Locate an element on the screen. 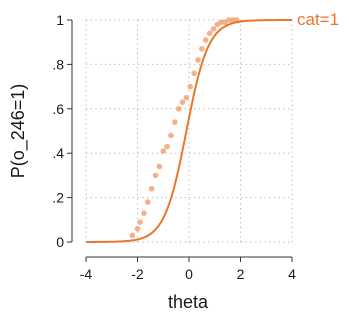 The width and height of the screenshot is (349, 322). y-tick-label: .2 is located at coordinates (58, 198).